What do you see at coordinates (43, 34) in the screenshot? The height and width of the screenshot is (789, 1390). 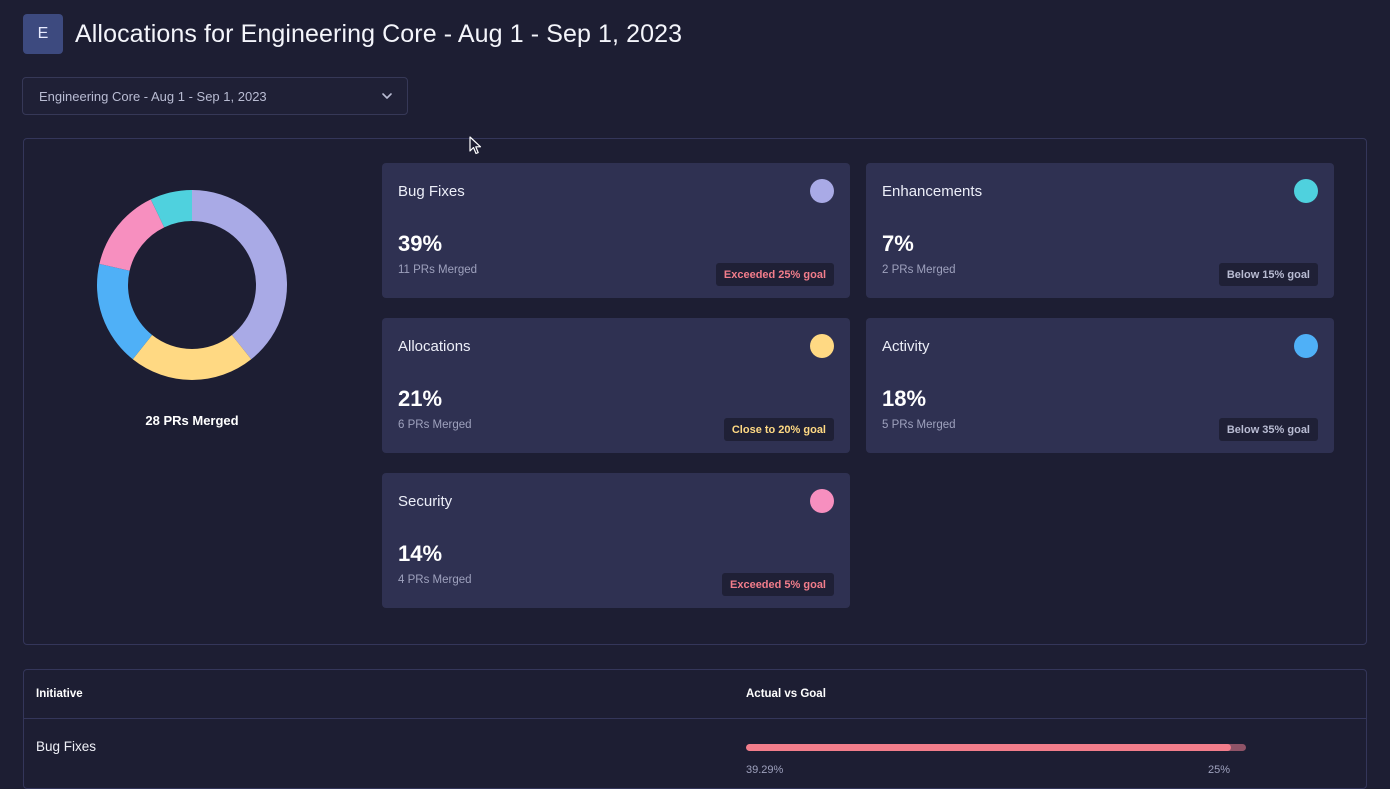 I see `team-avatar: E` at bounding box center [43, 34].